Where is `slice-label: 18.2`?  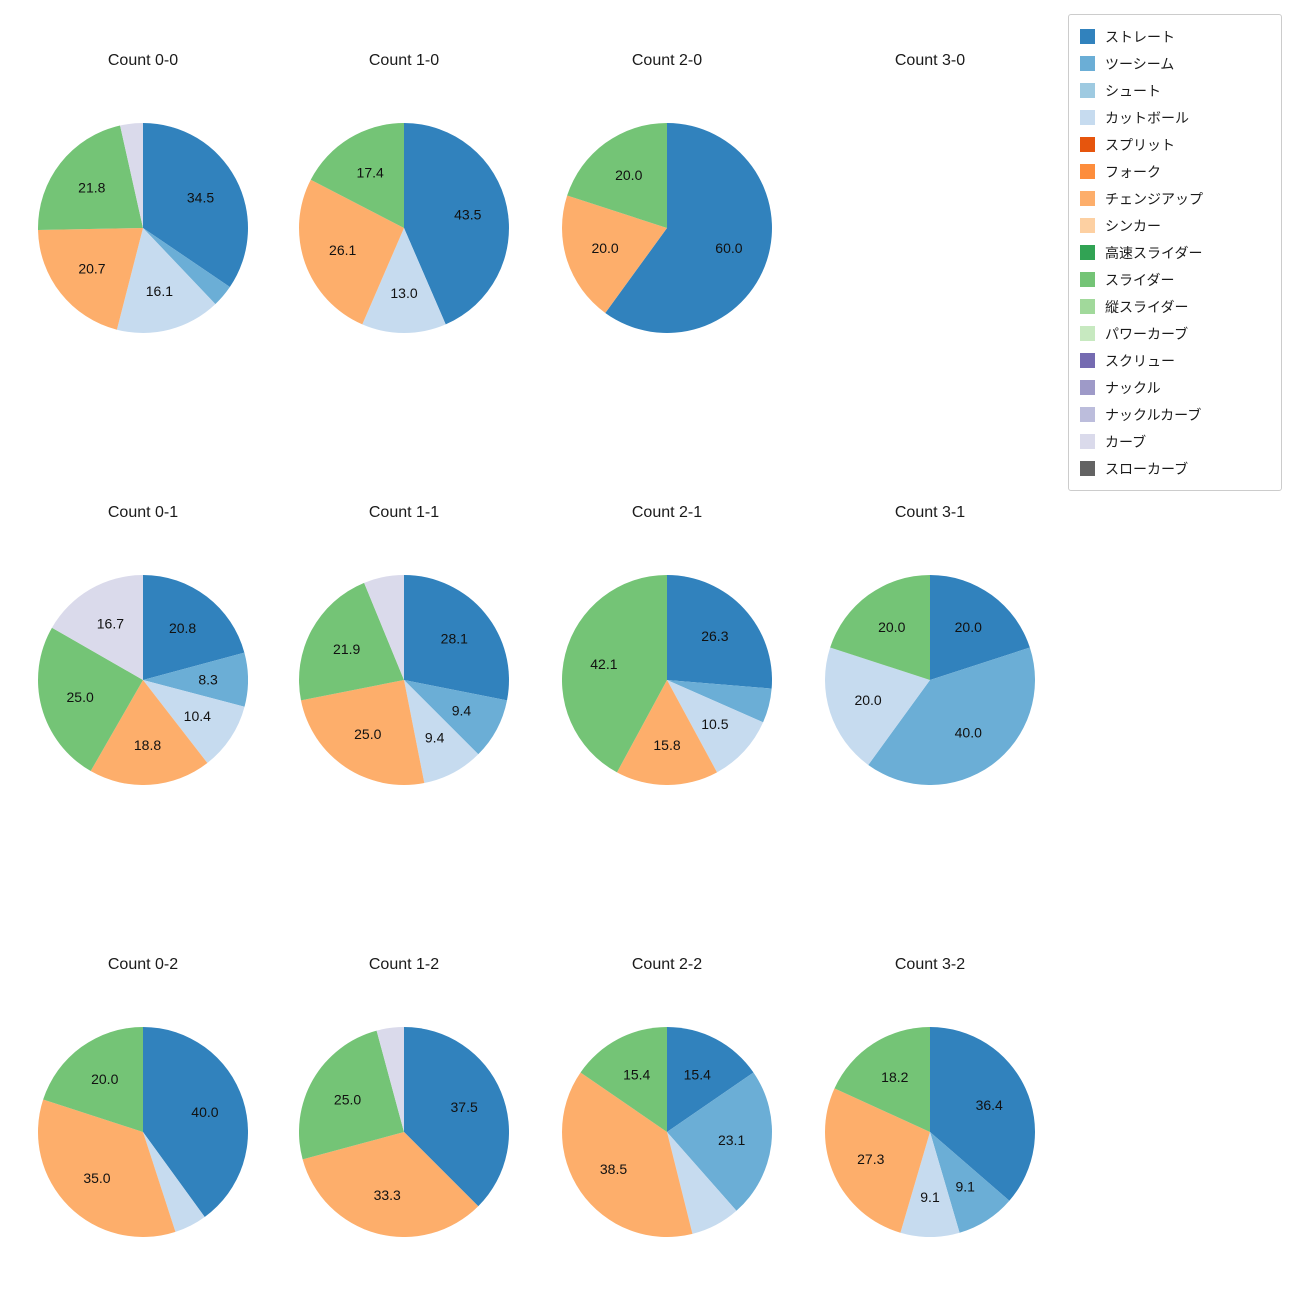 slice-label: 18.2 is located at coordinates (894, 1077).